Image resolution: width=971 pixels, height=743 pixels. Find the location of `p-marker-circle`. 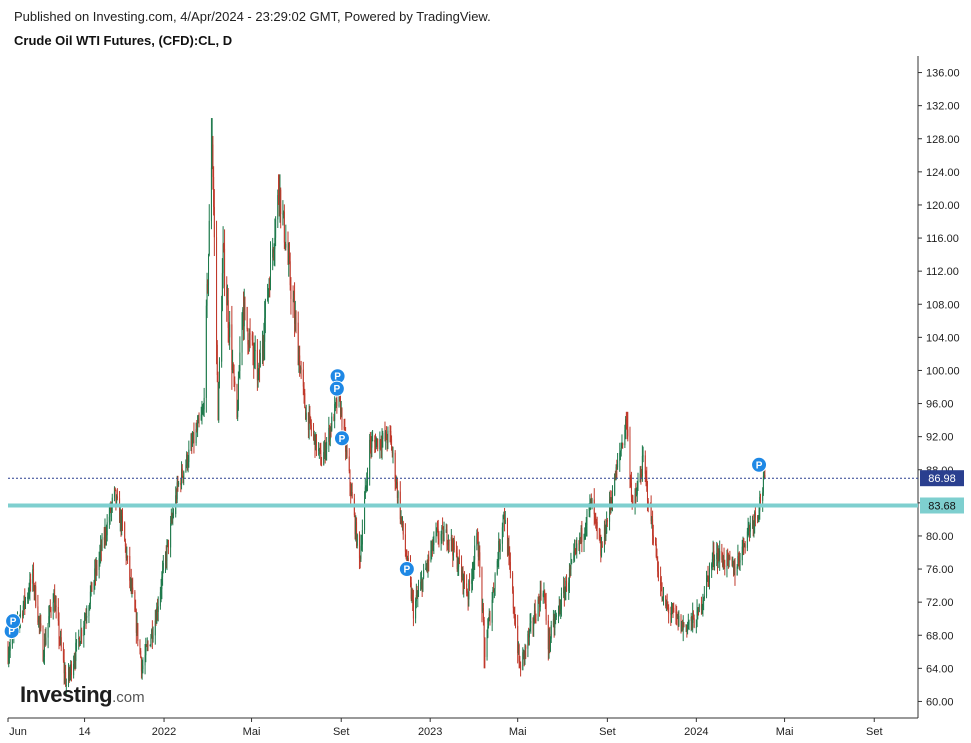

p-marker-circle is located at coordinates (341, 438).